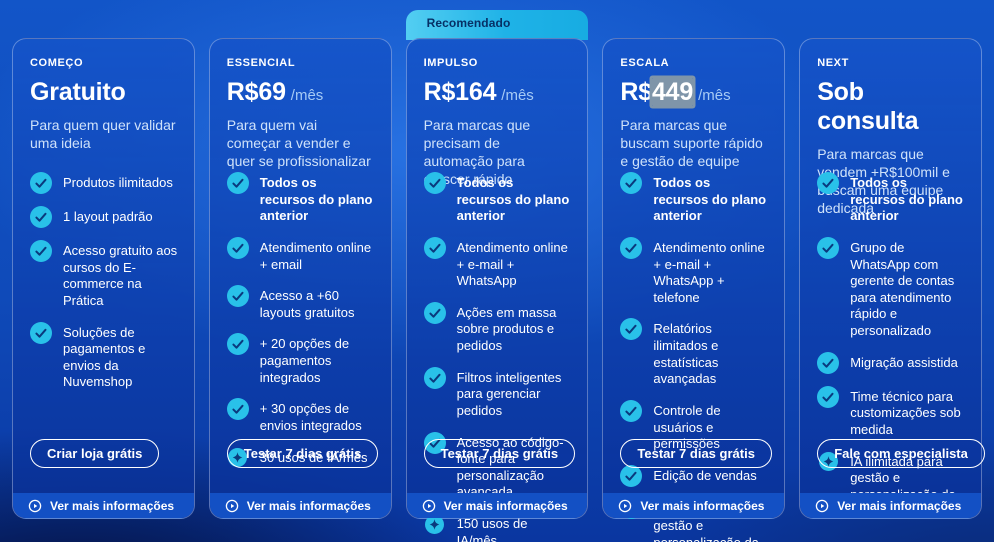 The height and width of the screenshot is (542, 994). I want to click on feature-item: + 30 opções de envios integrados, so click(300, 416).